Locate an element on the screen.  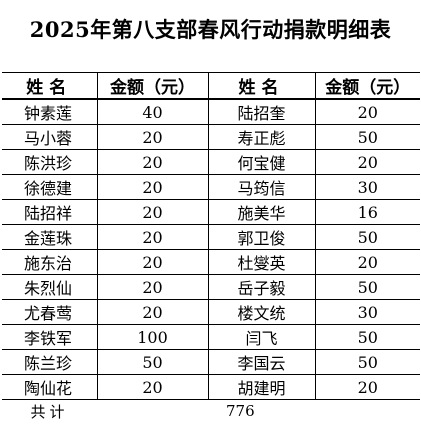
table-row: 陶仙花 20 胡建明 20 is located at coordinates (211, 387).